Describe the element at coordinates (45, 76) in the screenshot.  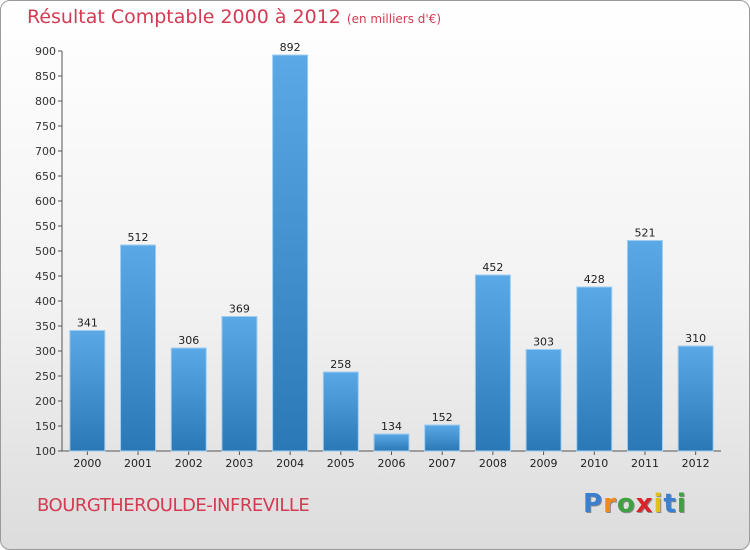
I see `y-tick-label: 850` at that location.